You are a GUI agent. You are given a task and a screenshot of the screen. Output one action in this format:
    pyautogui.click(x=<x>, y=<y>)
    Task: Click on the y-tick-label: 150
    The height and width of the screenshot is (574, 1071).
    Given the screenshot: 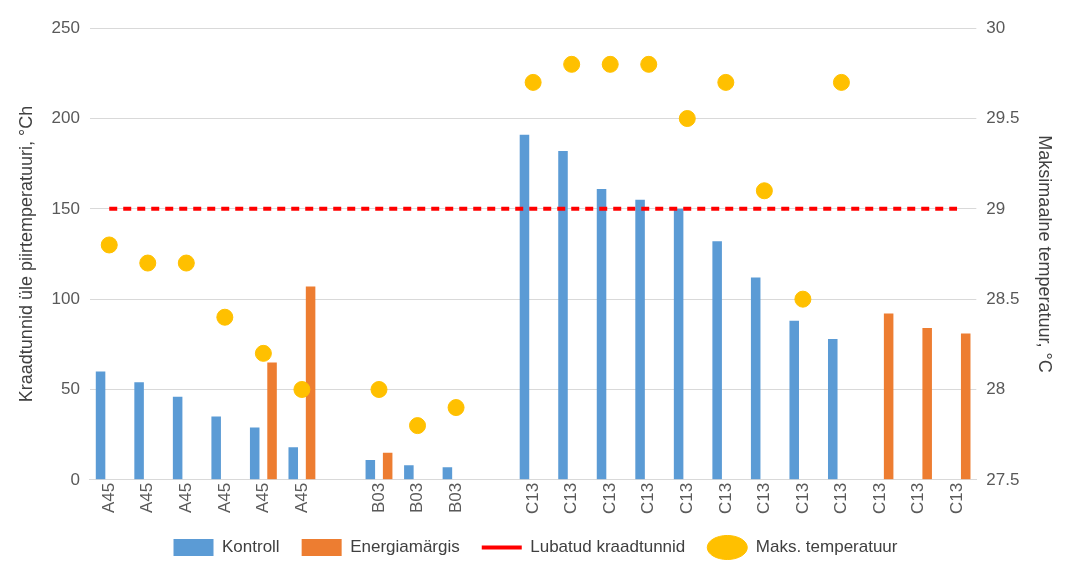 What is the action you would take?
    pyautogui.click(x=65, y=208)
    